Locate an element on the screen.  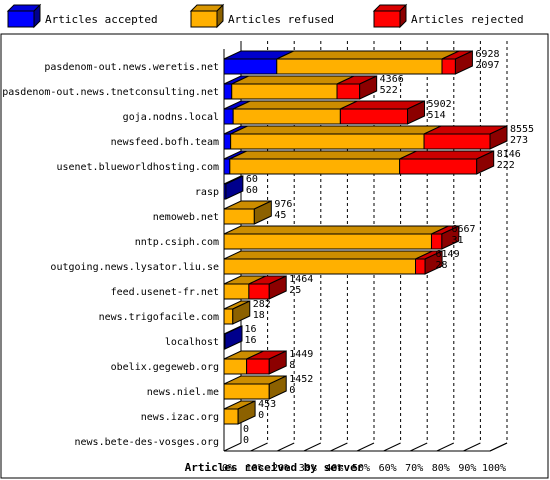
category-label: usenet.blueworldhosting.com is located at coordinates (137, 167).